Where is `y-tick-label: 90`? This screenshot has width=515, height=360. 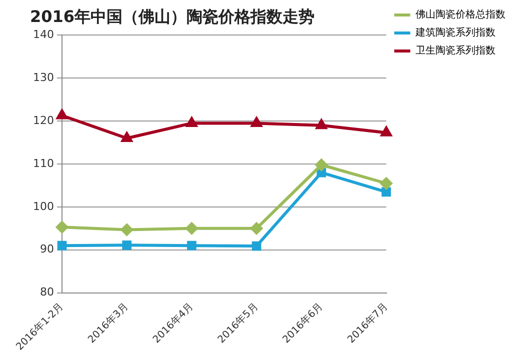 y-tick-label: 90 is located at coordinates (47, 249).